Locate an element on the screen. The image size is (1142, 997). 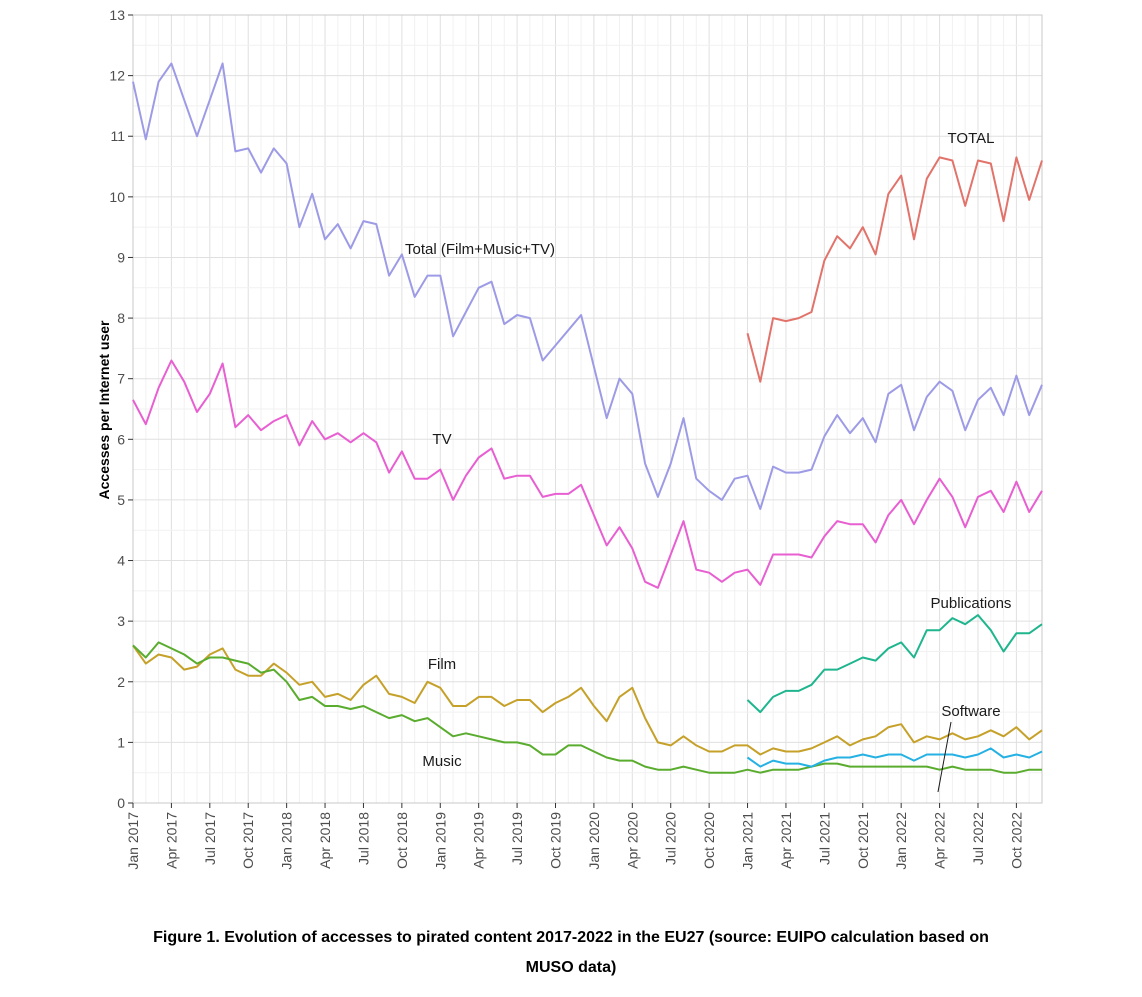
series-label-total: TOTAL is located at coordinates (971, 138).